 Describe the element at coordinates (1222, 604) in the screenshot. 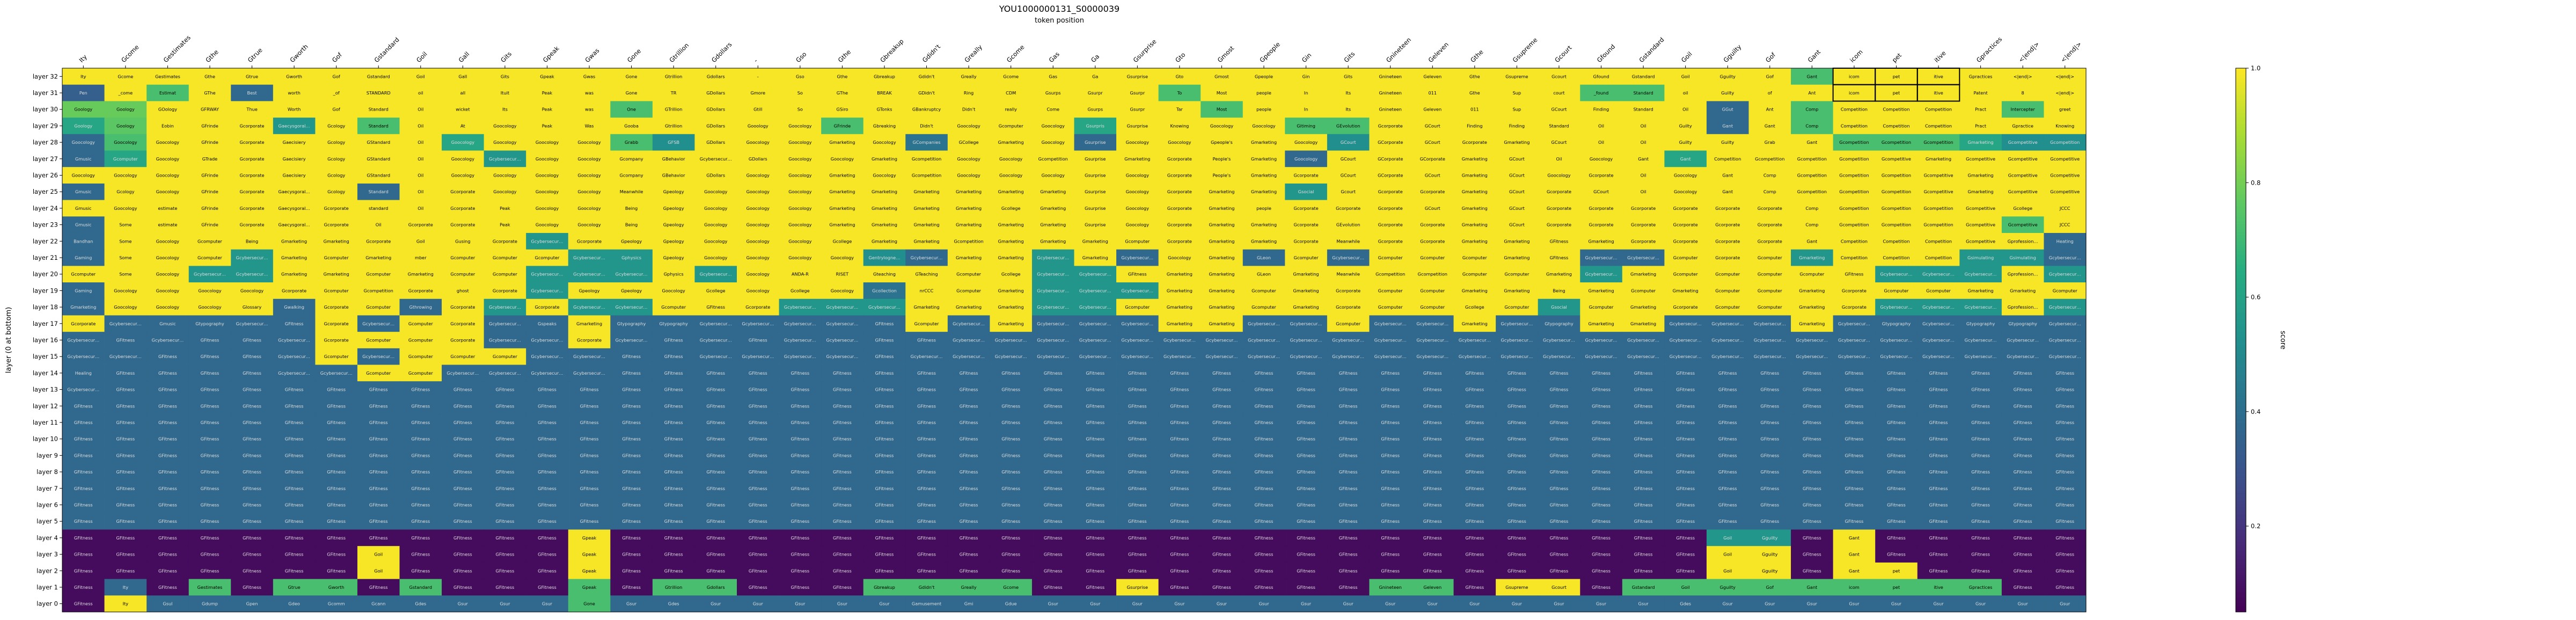

I see `cell-label: Gsur` at that location.